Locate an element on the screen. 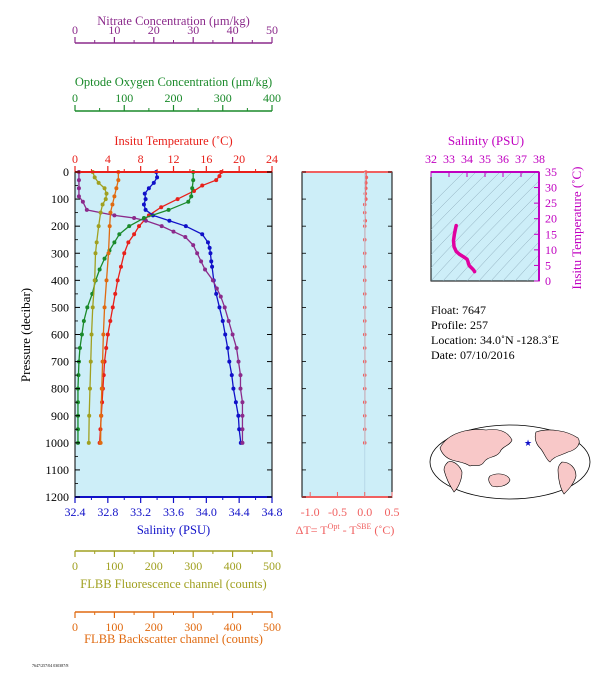  temperature-tick-label: 4 is located at coordinates (108, 159).